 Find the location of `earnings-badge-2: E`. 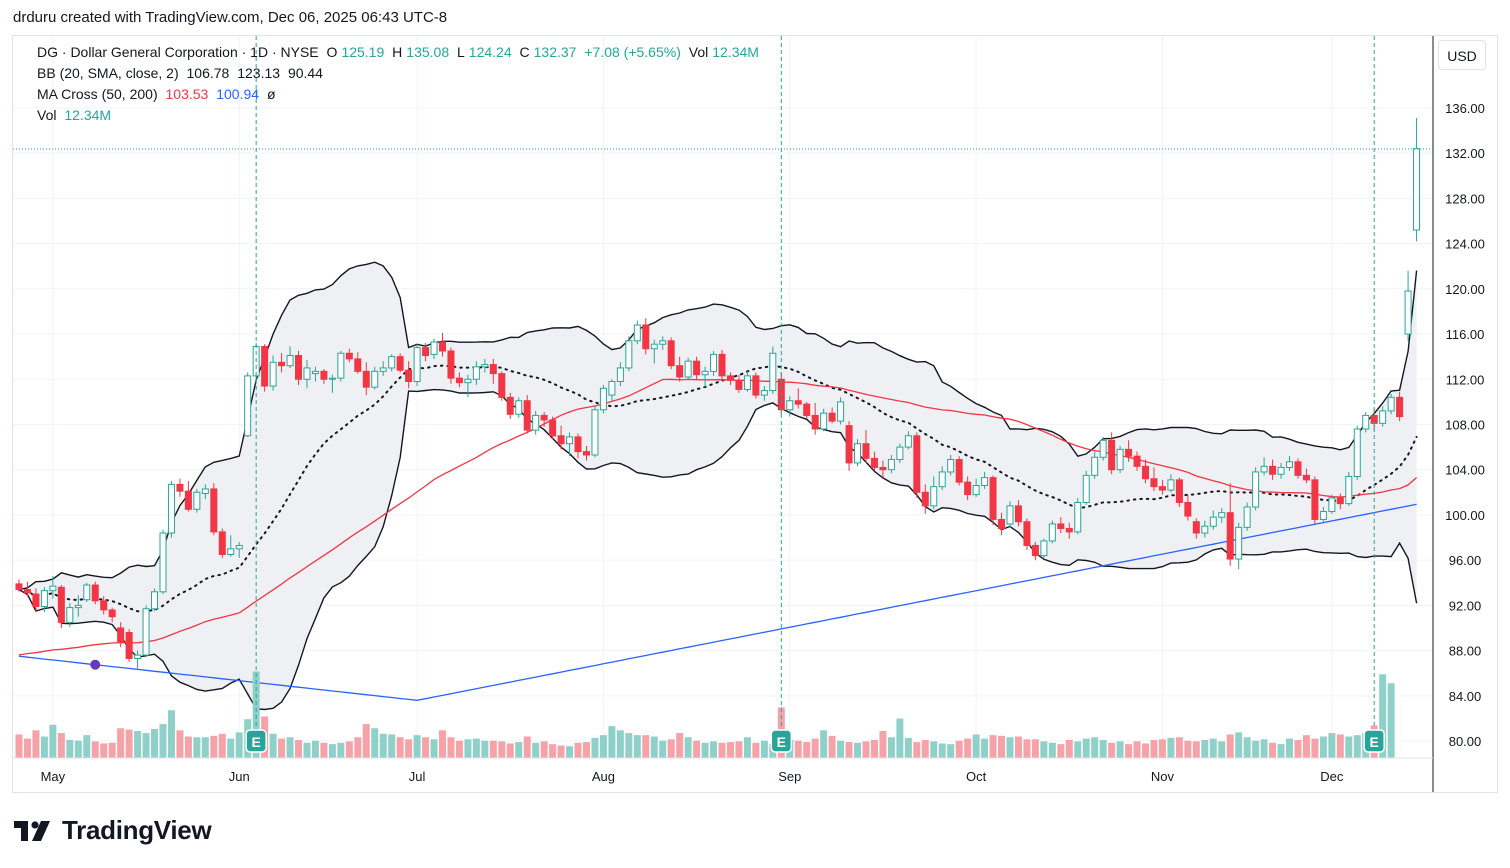

earnings-badge-2: E is located at coordinates (1374, 741).